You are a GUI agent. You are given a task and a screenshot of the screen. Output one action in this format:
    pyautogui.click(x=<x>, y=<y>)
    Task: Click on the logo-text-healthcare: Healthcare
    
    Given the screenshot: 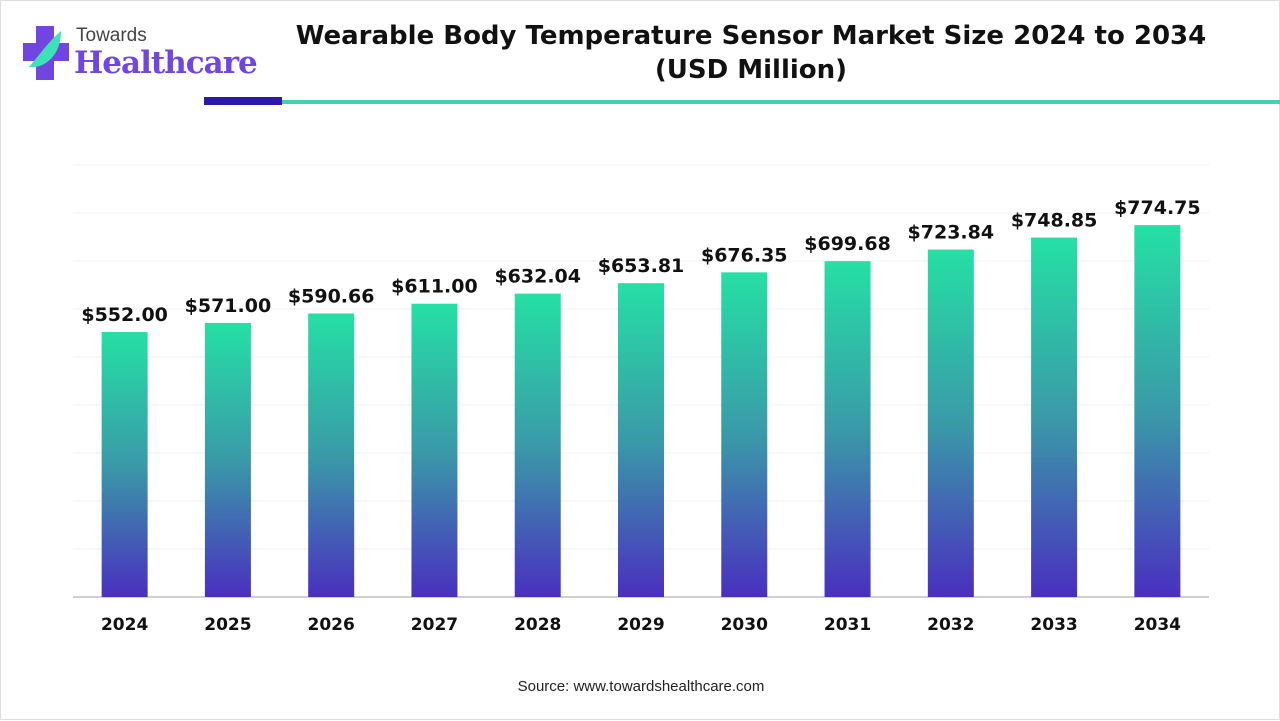 What is the action you would take?
    pyautogui.click(x=166, y=63)
    